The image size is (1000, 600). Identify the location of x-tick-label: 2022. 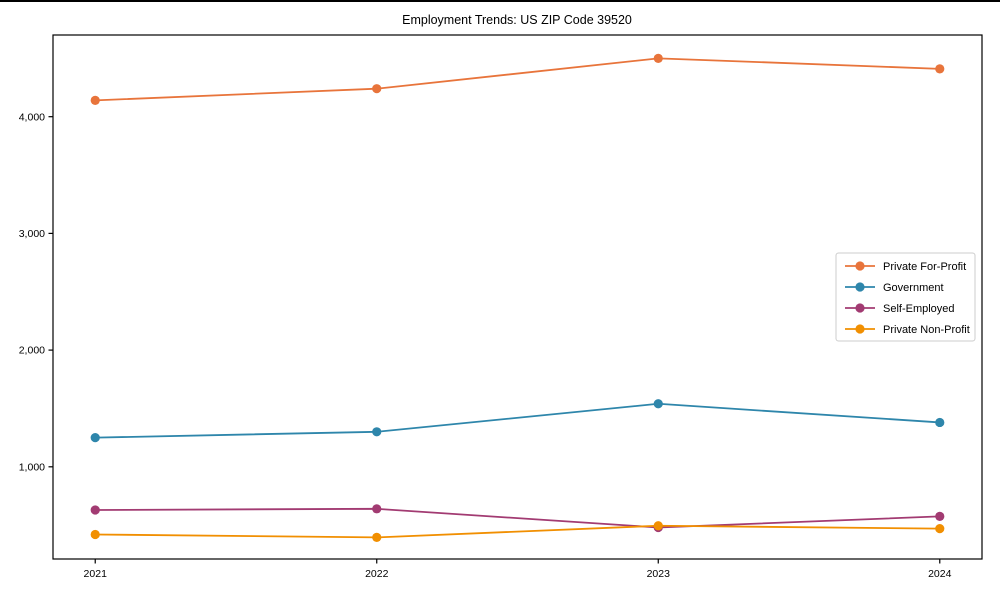
(377, 574).